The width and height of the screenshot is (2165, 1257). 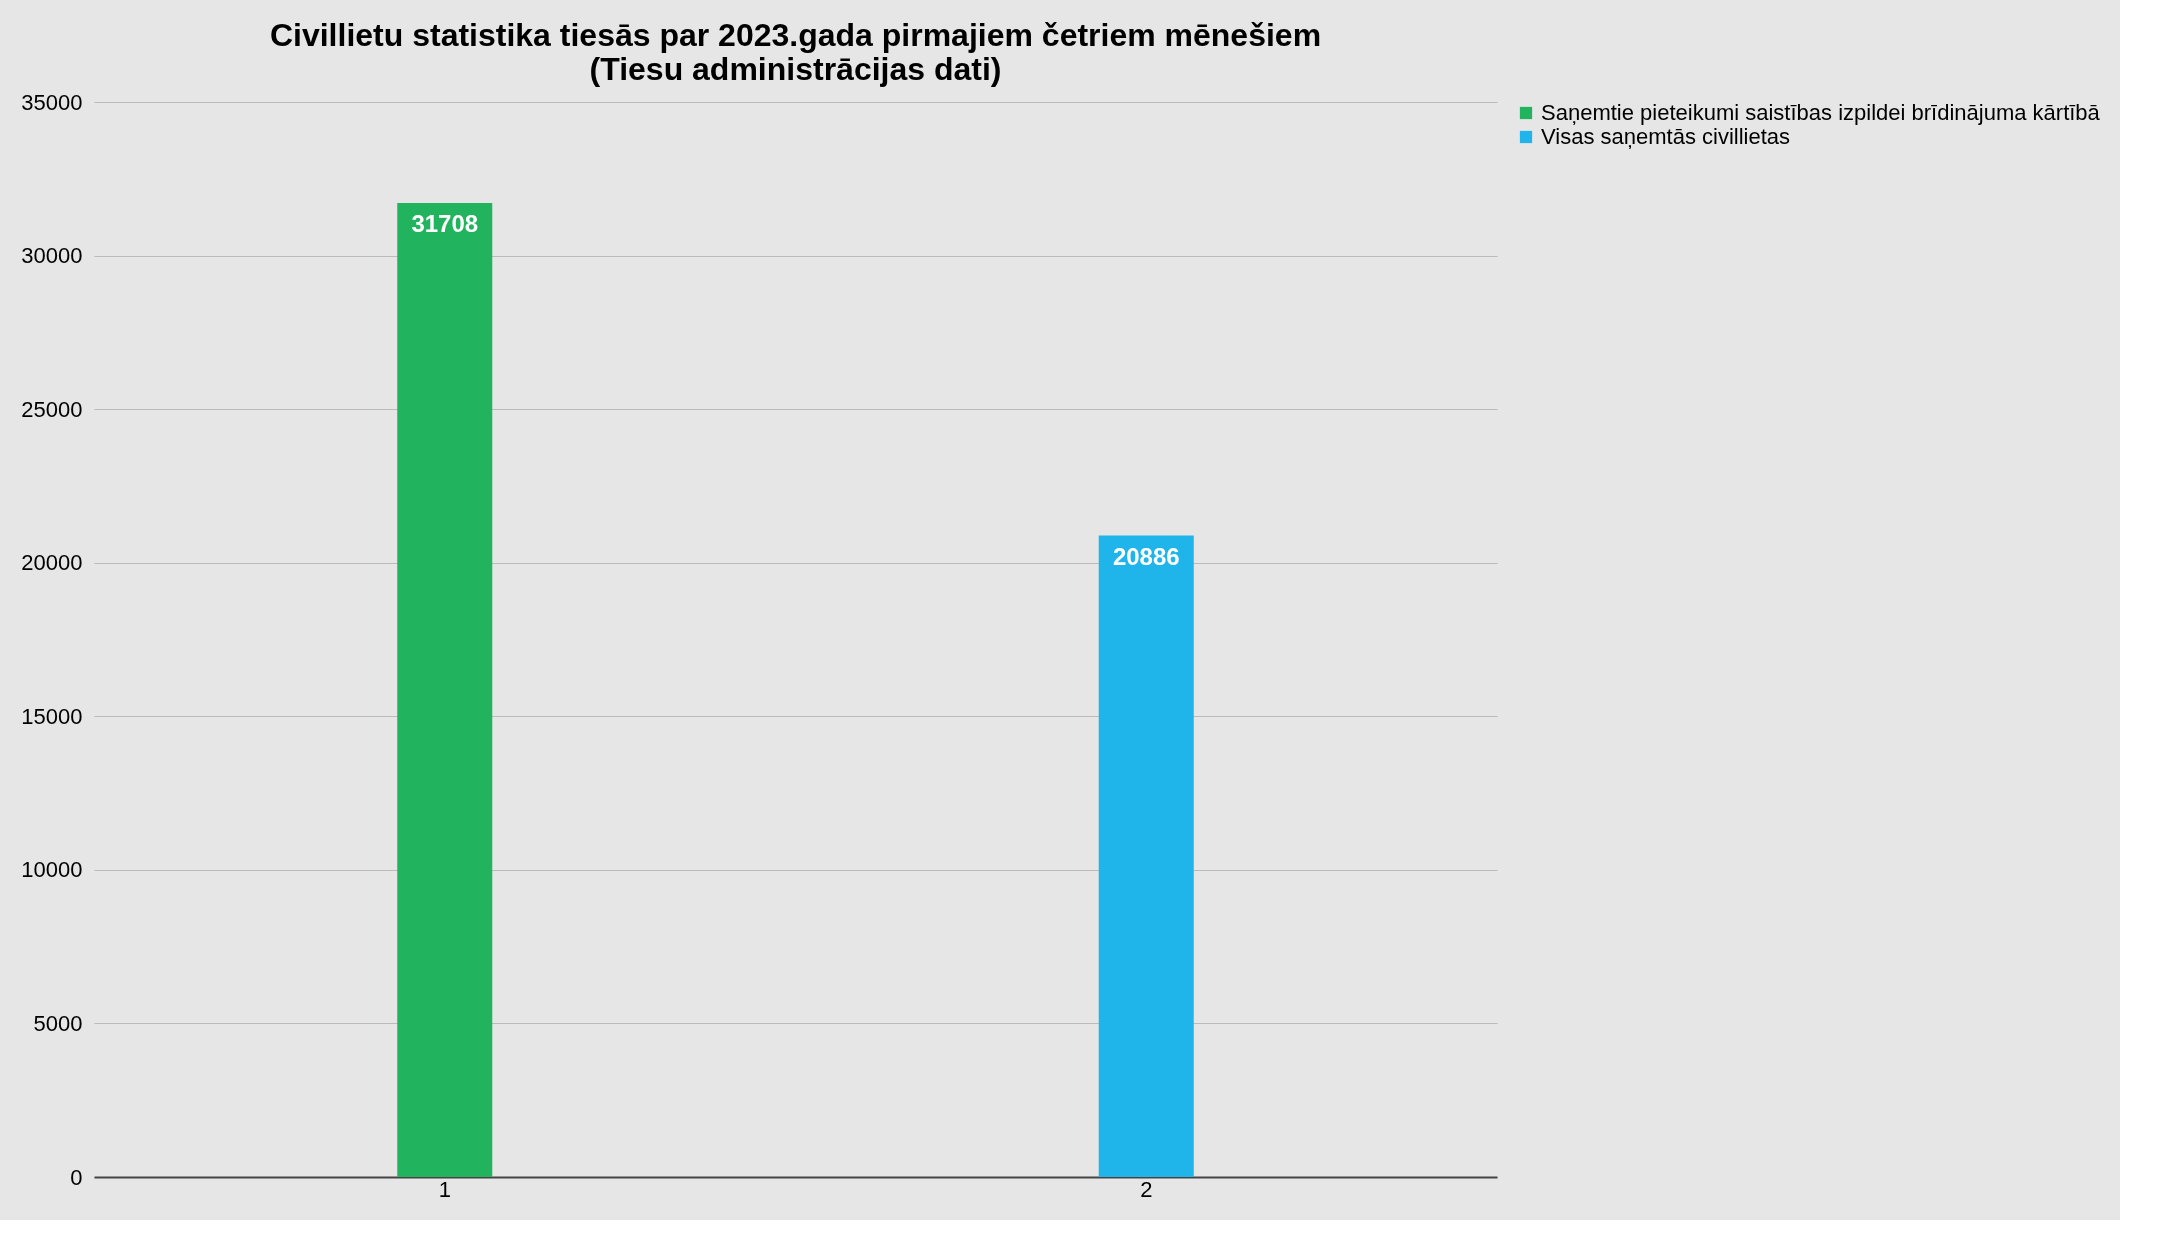 What do you see at coordinates (1821, 112) in the screenshot?
I see `legend-label: Saņemtie pieteikumi saistības izpildei brīdinājuma kārtībā` at bounding box center [1821, 112].